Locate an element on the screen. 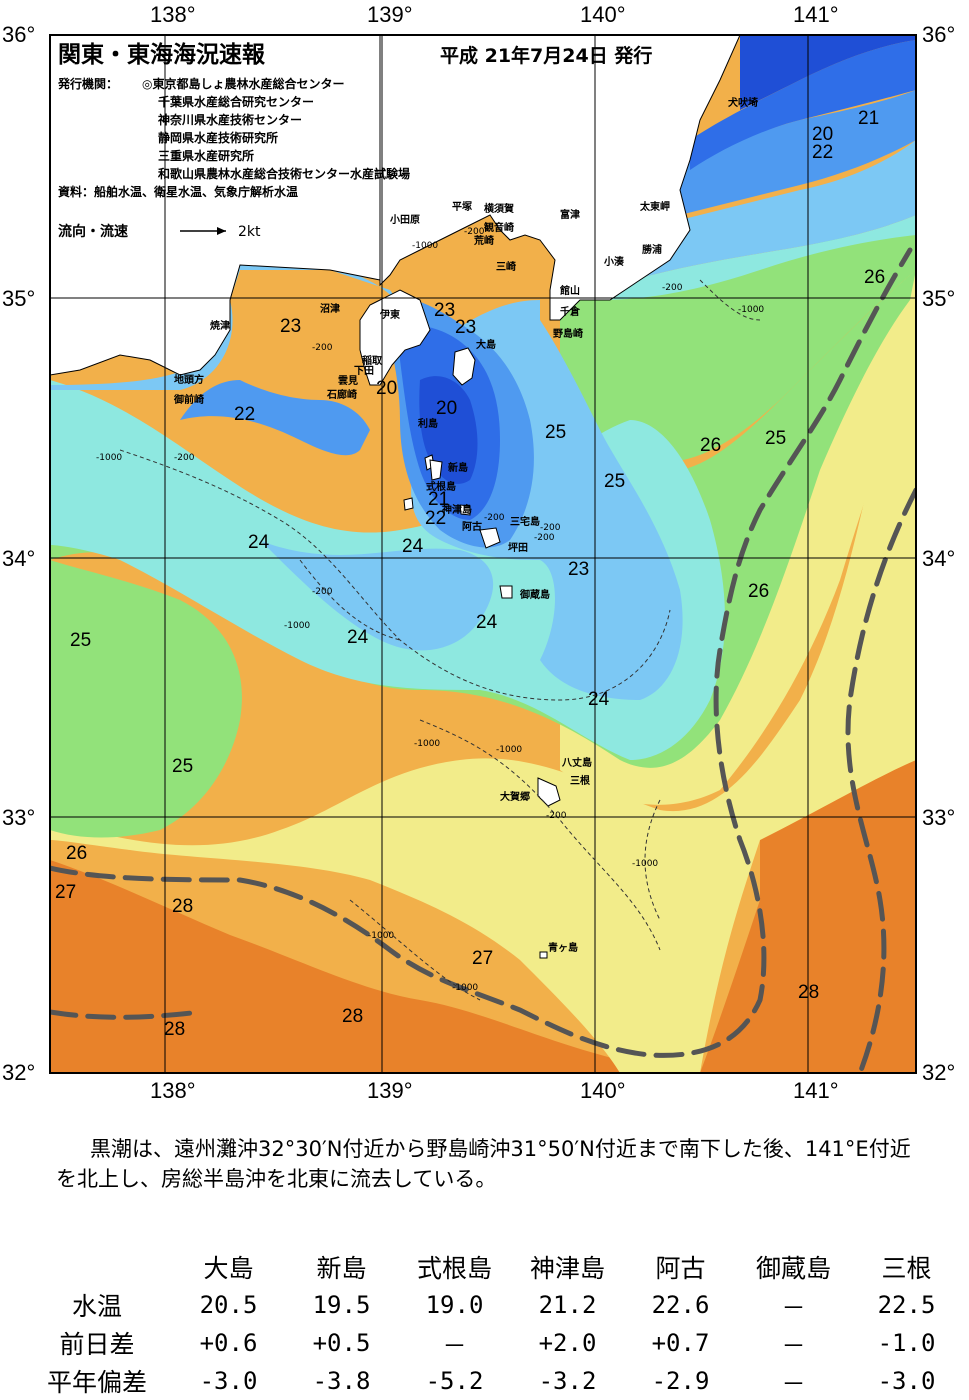  isotherm-label: 22 is located at coordinates (244, 414).